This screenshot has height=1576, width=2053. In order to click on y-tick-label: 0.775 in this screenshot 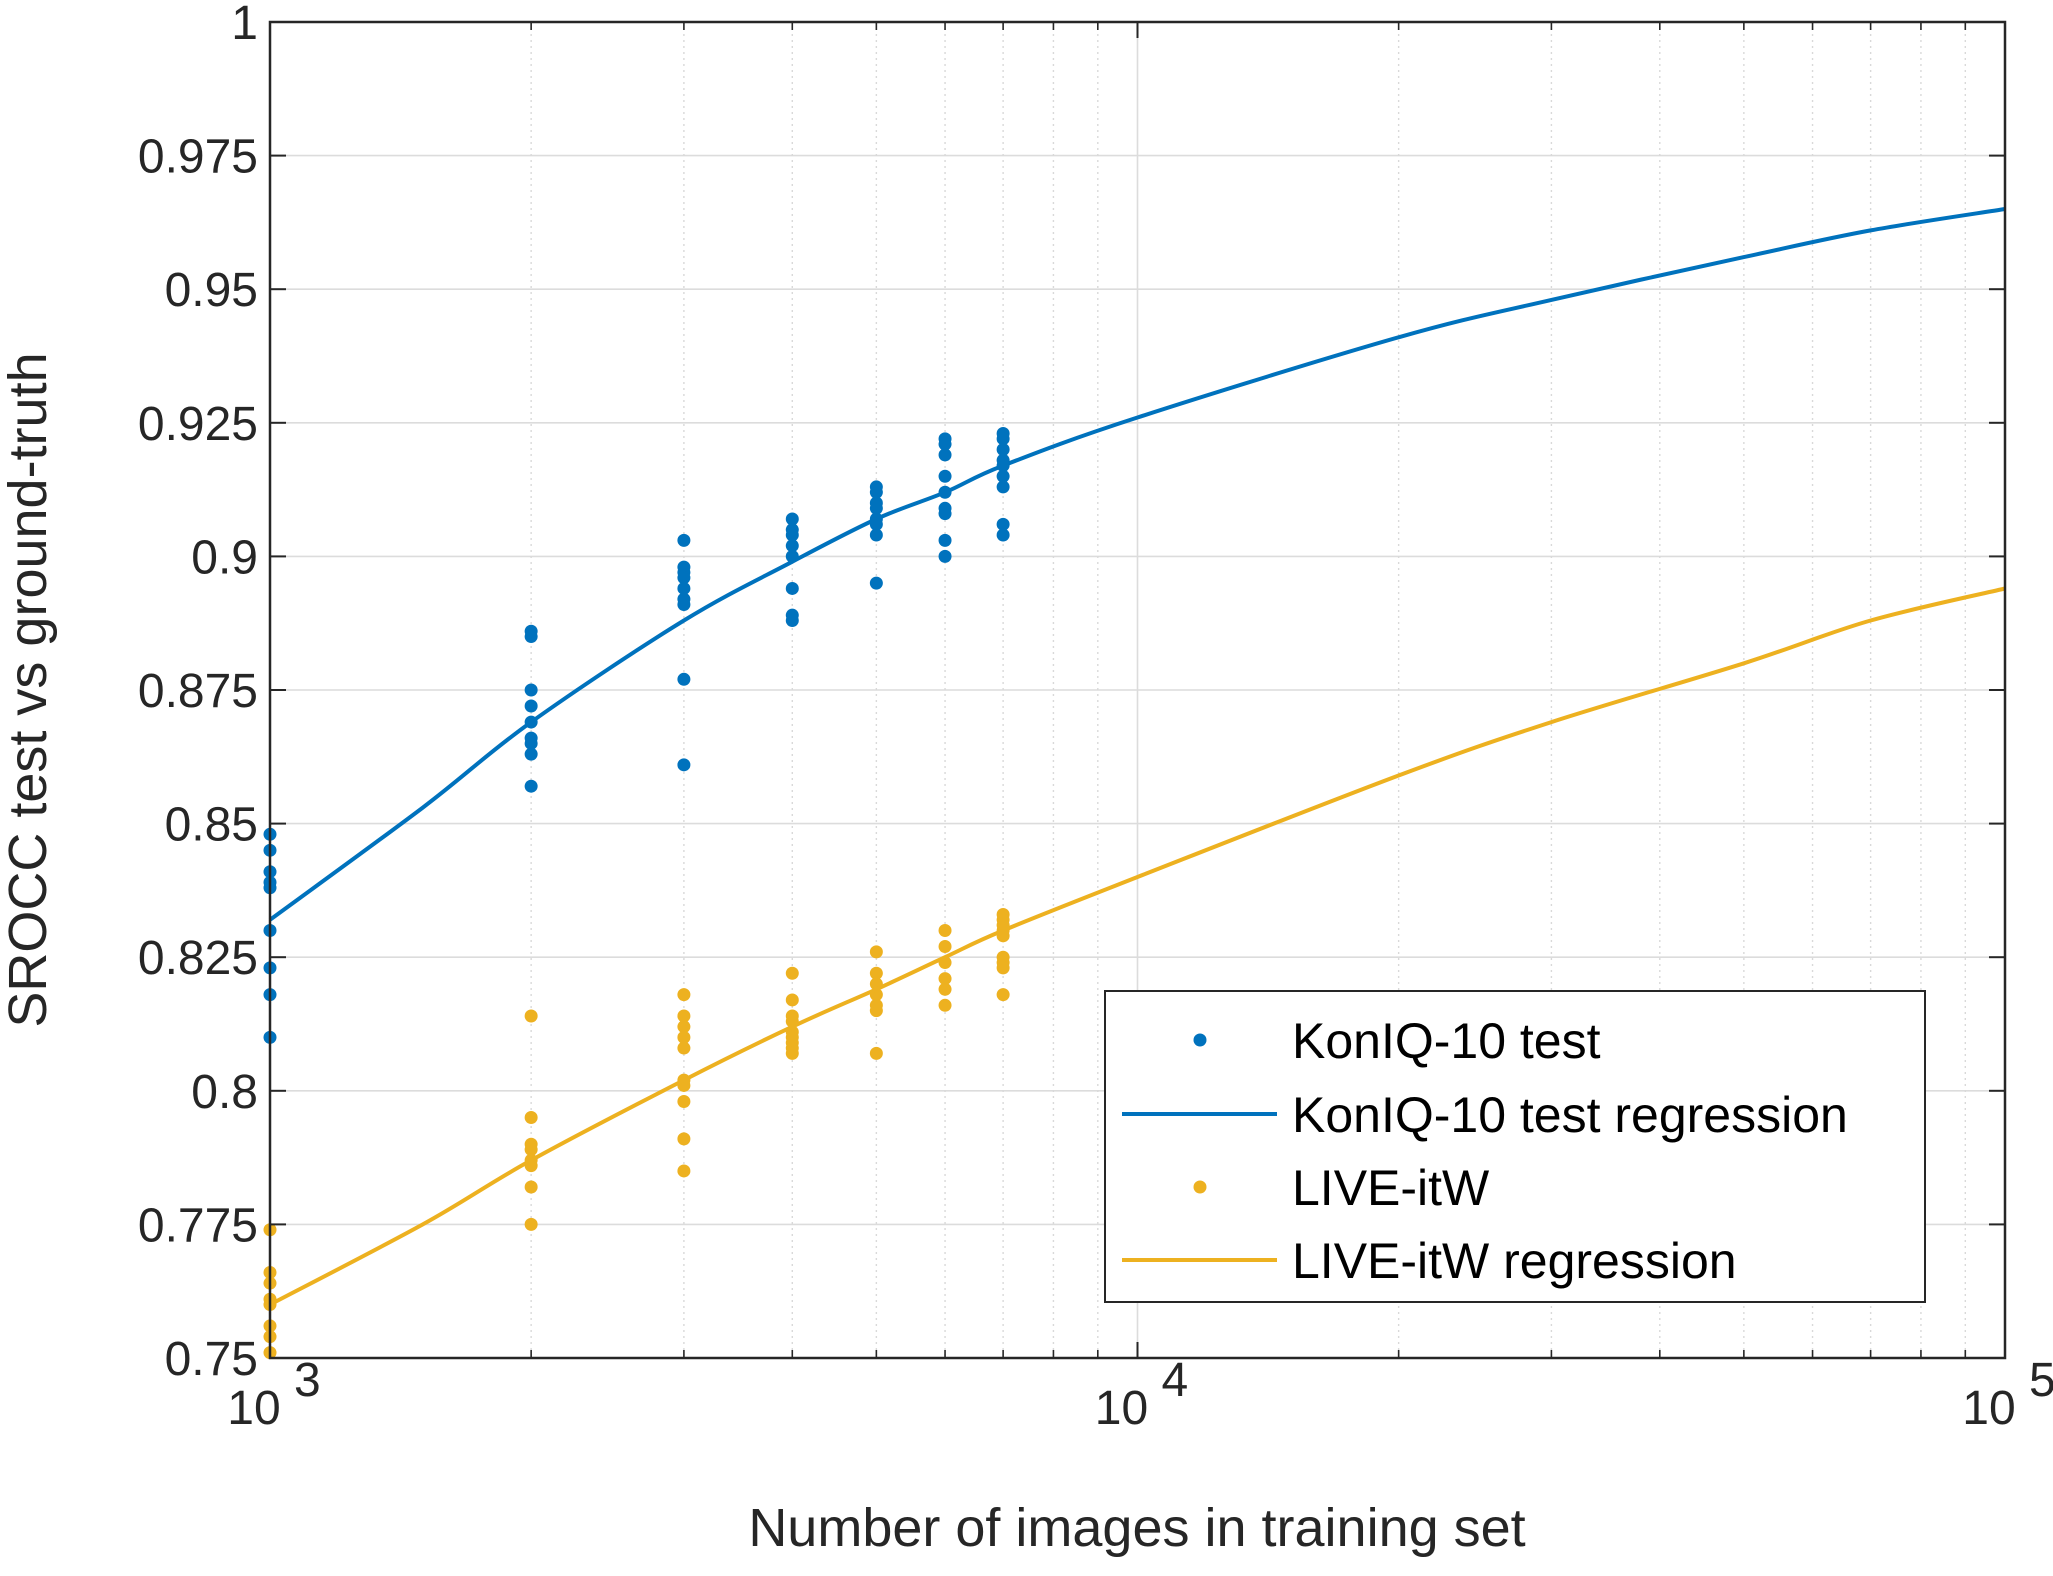, I will do `click(198, 1225)`.